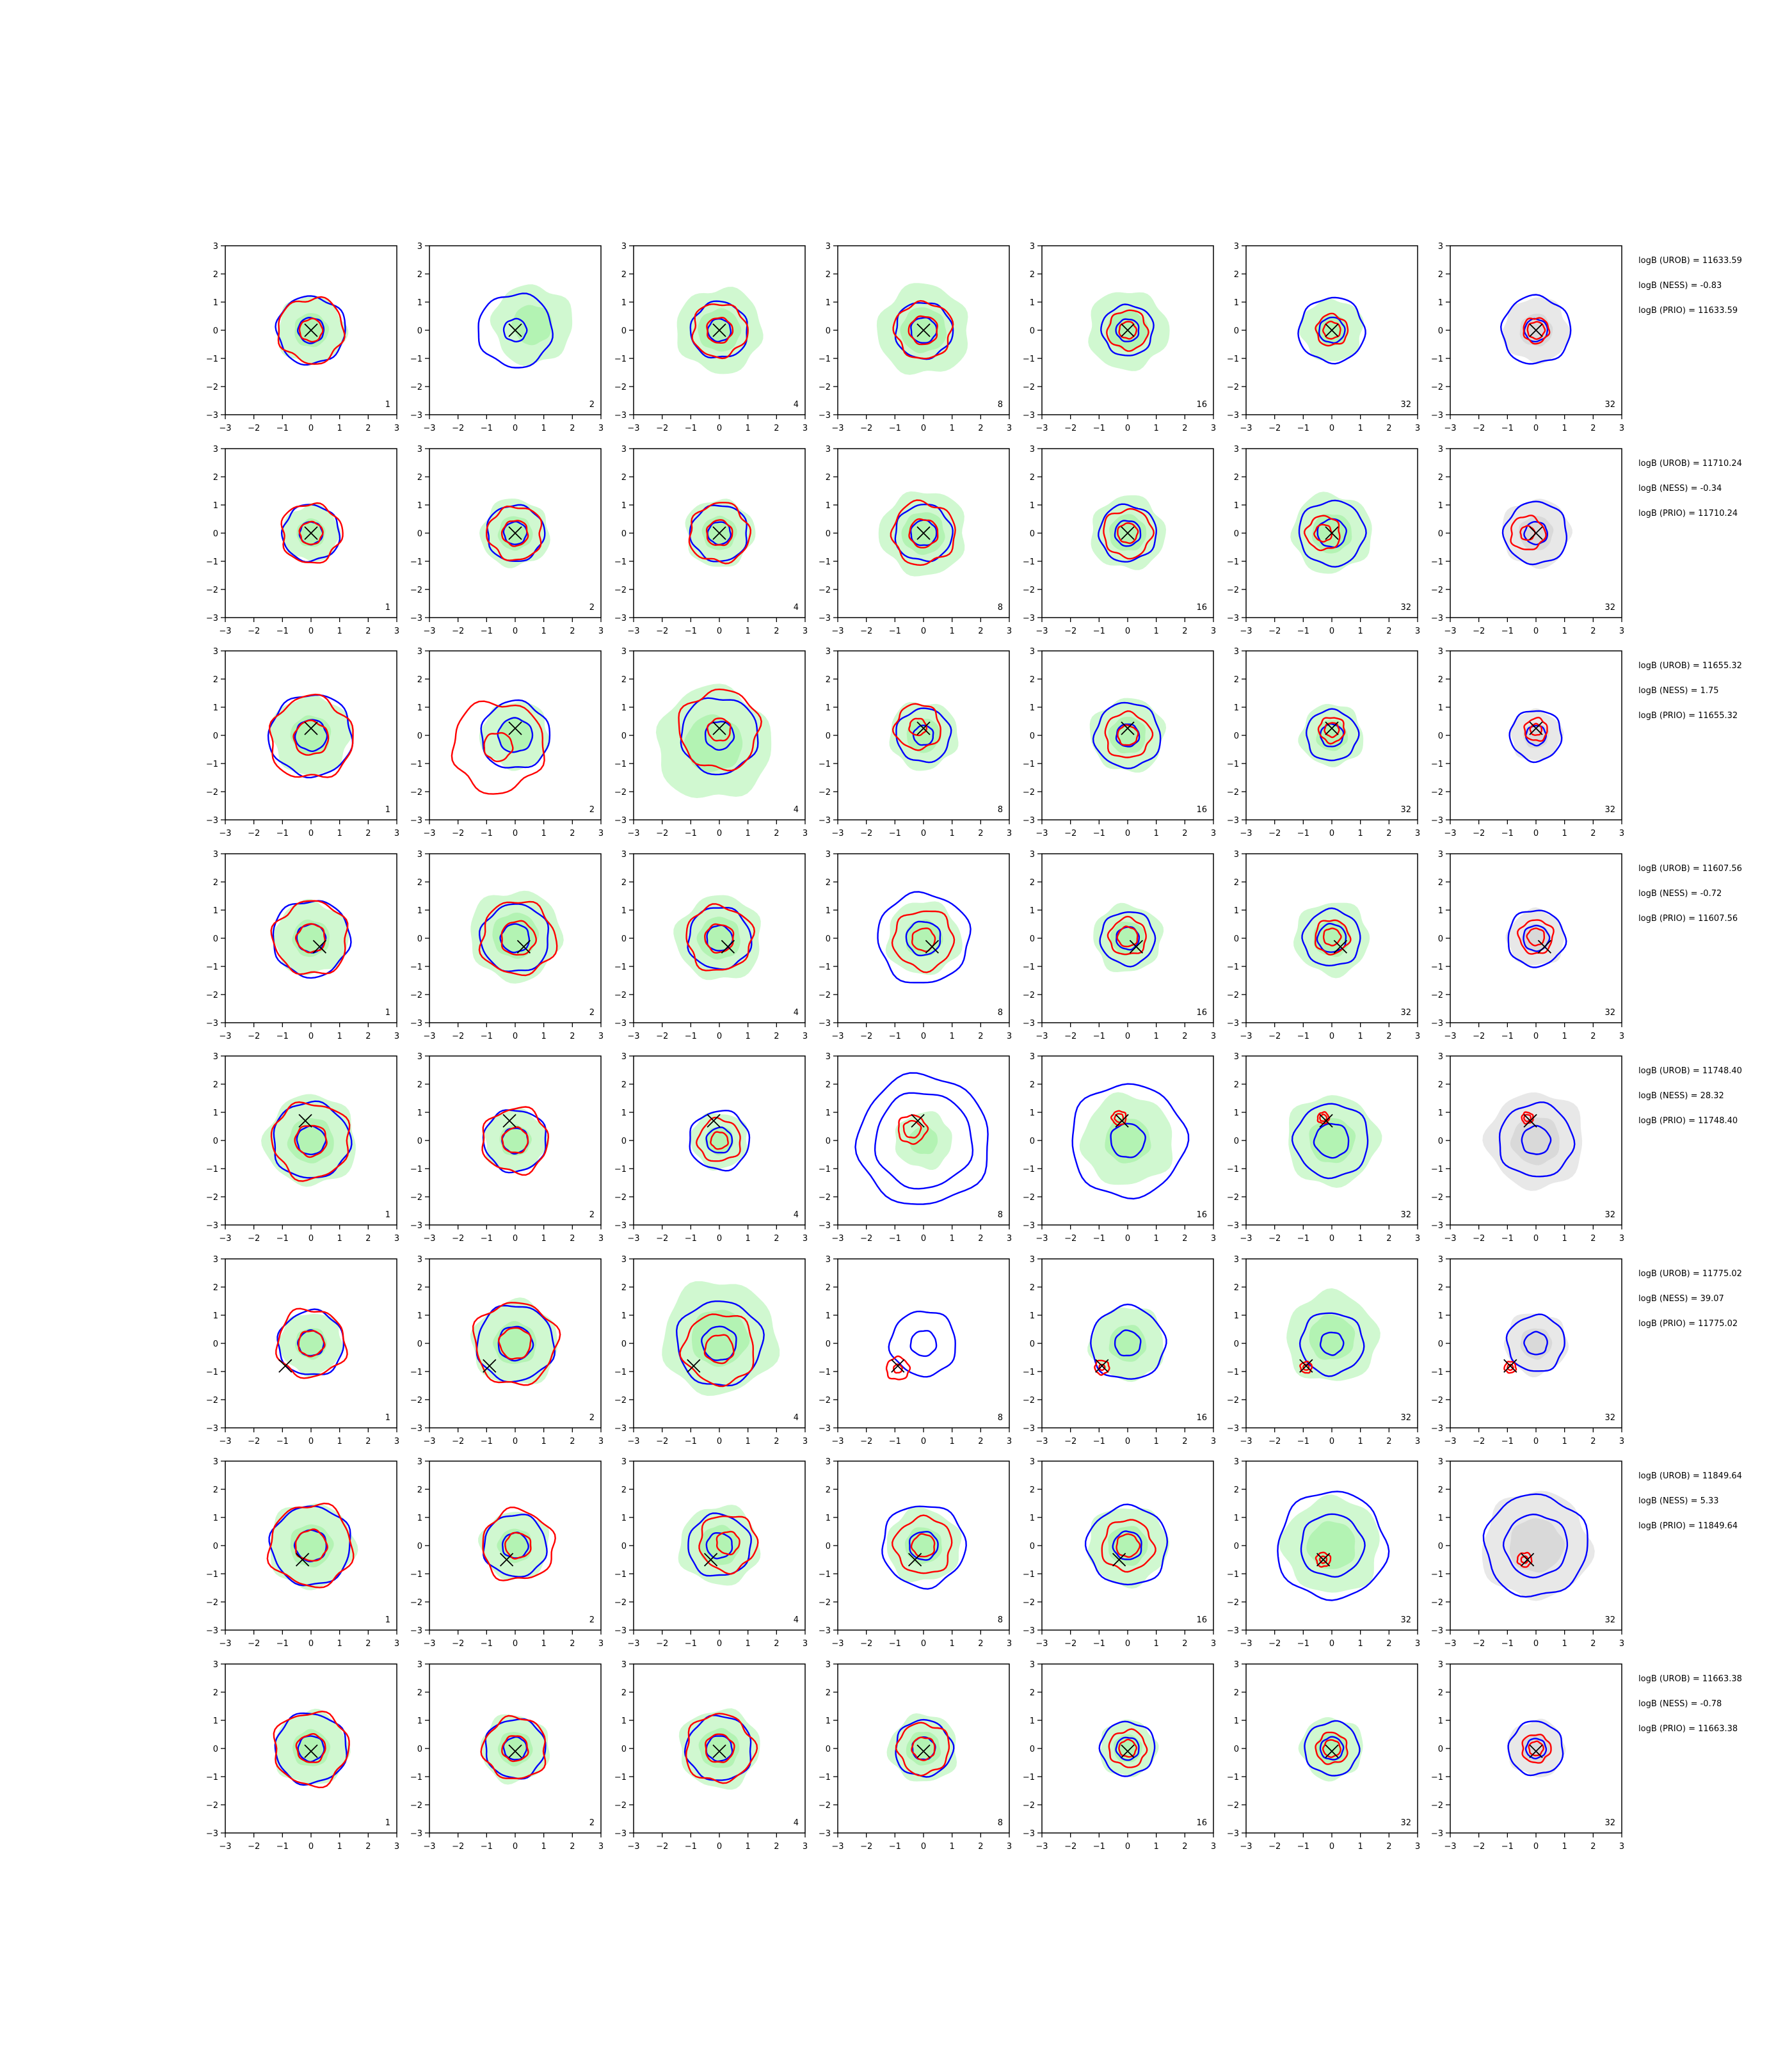  Describe the element at coordinates (592, 810) in the screenshot. I see `column-label: 2` at that location.